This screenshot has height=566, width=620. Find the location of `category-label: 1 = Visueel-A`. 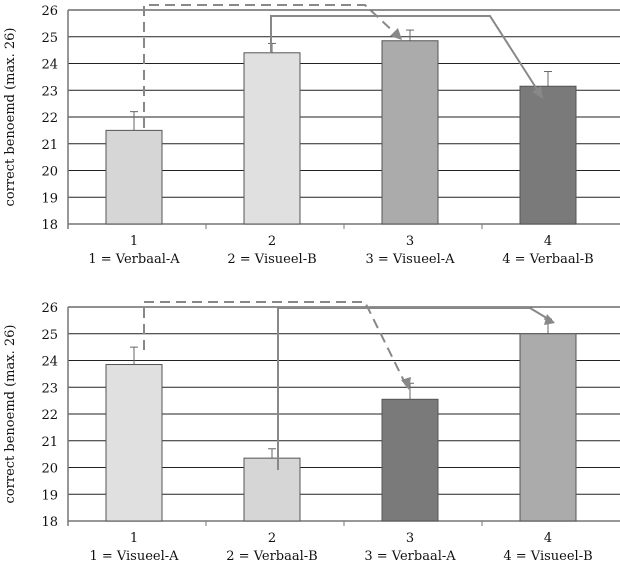

category-label: 1 = Visueel-A is located at coordinates (134, 556).